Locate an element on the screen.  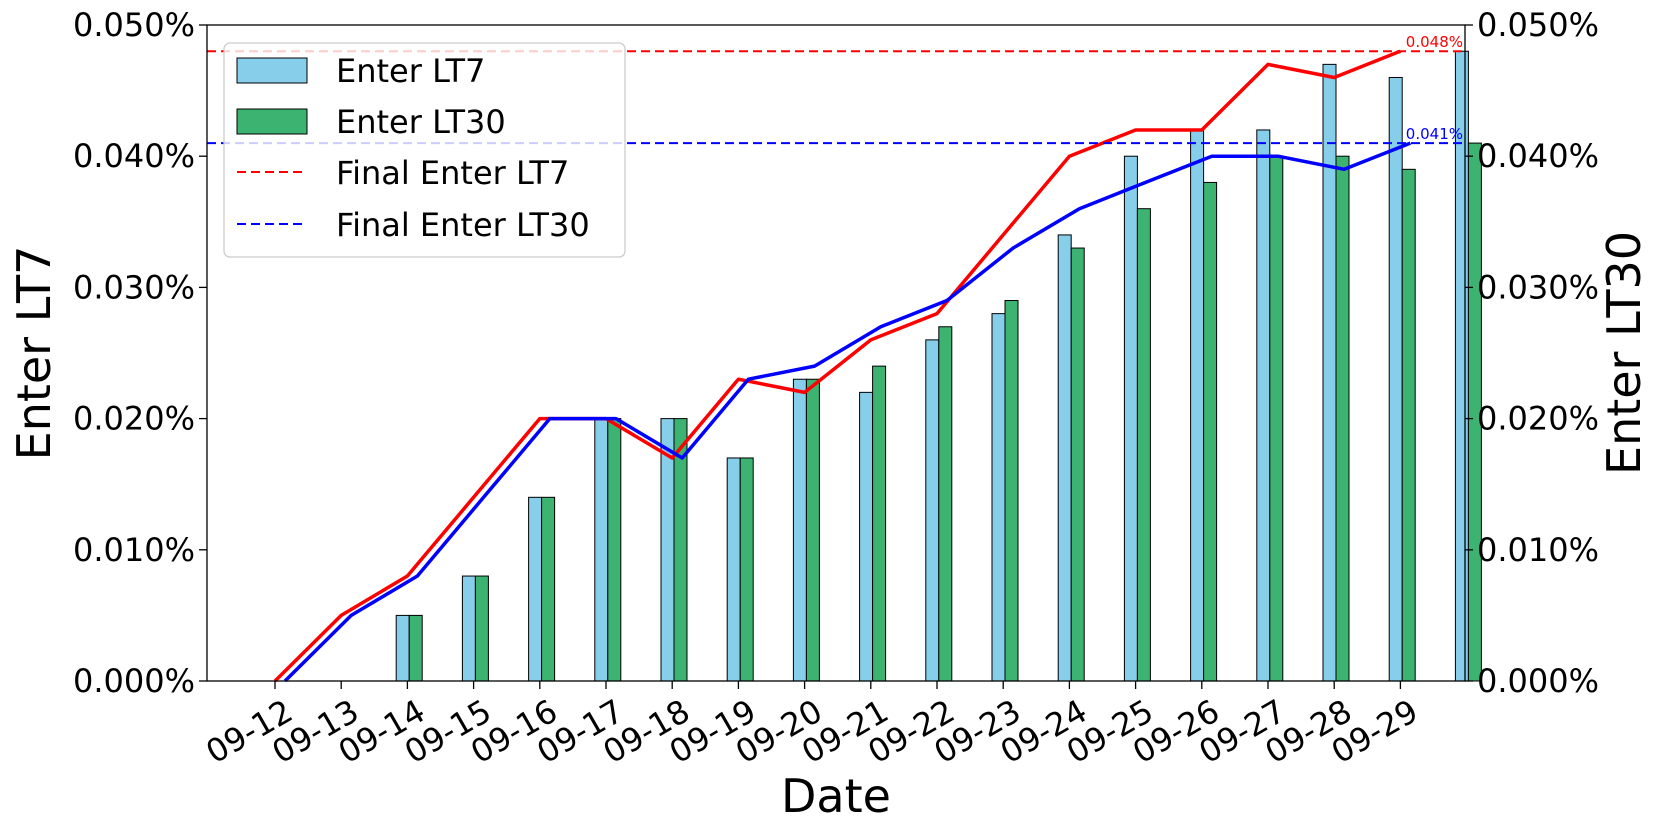
reference-lines-layer: 0.048% 0.041% is located at coordinates (836, 89).